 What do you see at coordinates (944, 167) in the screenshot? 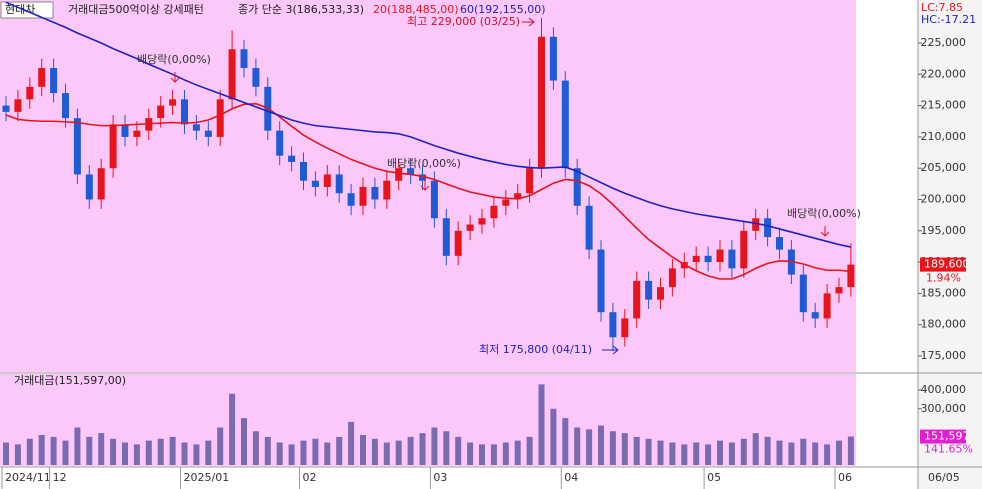
I see `y-tick-label: 205,000` at bounding box center [944, 167].